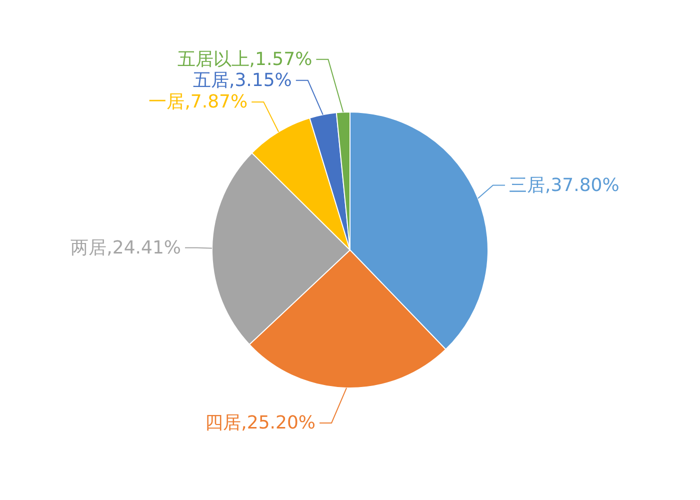  I want to click on slice-label: 两居,24.41%, so click(126, 247).